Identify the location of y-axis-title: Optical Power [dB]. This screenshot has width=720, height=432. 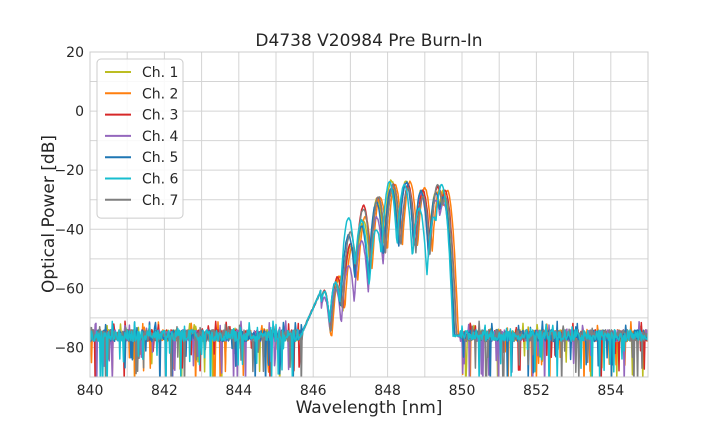
(49, 214).